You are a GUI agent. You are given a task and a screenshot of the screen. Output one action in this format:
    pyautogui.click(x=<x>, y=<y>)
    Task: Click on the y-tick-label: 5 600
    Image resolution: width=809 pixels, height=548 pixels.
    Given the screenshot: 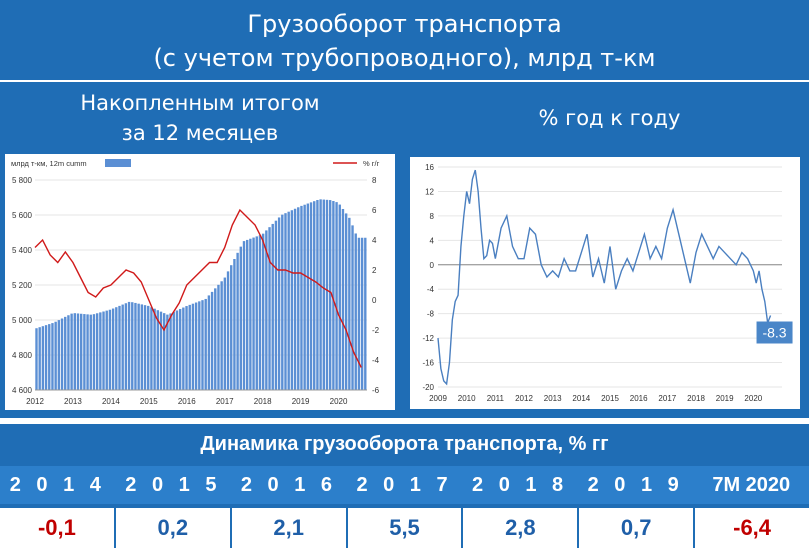 What is the action you would take?
    pyautogui.click(x=22, y=215)
    